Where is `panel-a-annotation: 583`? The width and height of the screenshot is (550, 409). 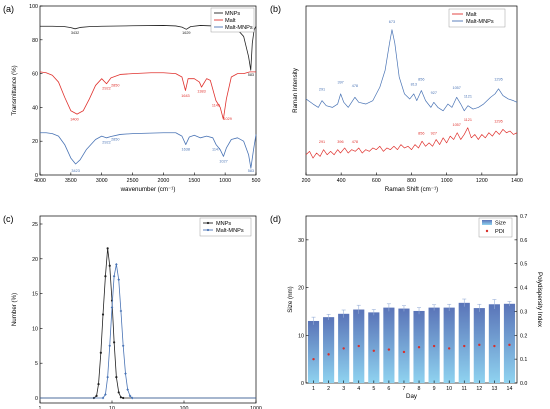
panel-a-annotation: 583 is located at coordinates (251, 171).